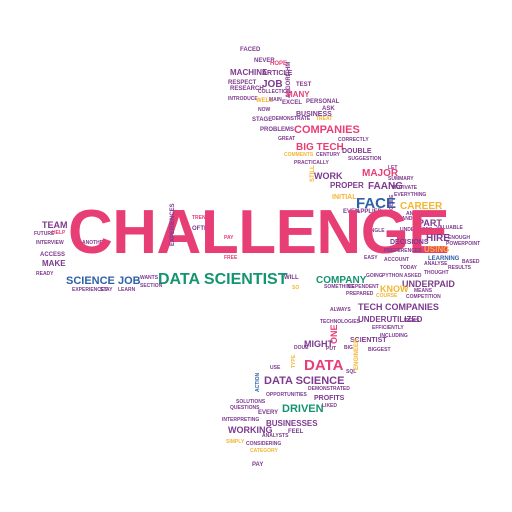 The image size is (512, 512). I want to click on word-16: PERSONAL, so click(323, 102).